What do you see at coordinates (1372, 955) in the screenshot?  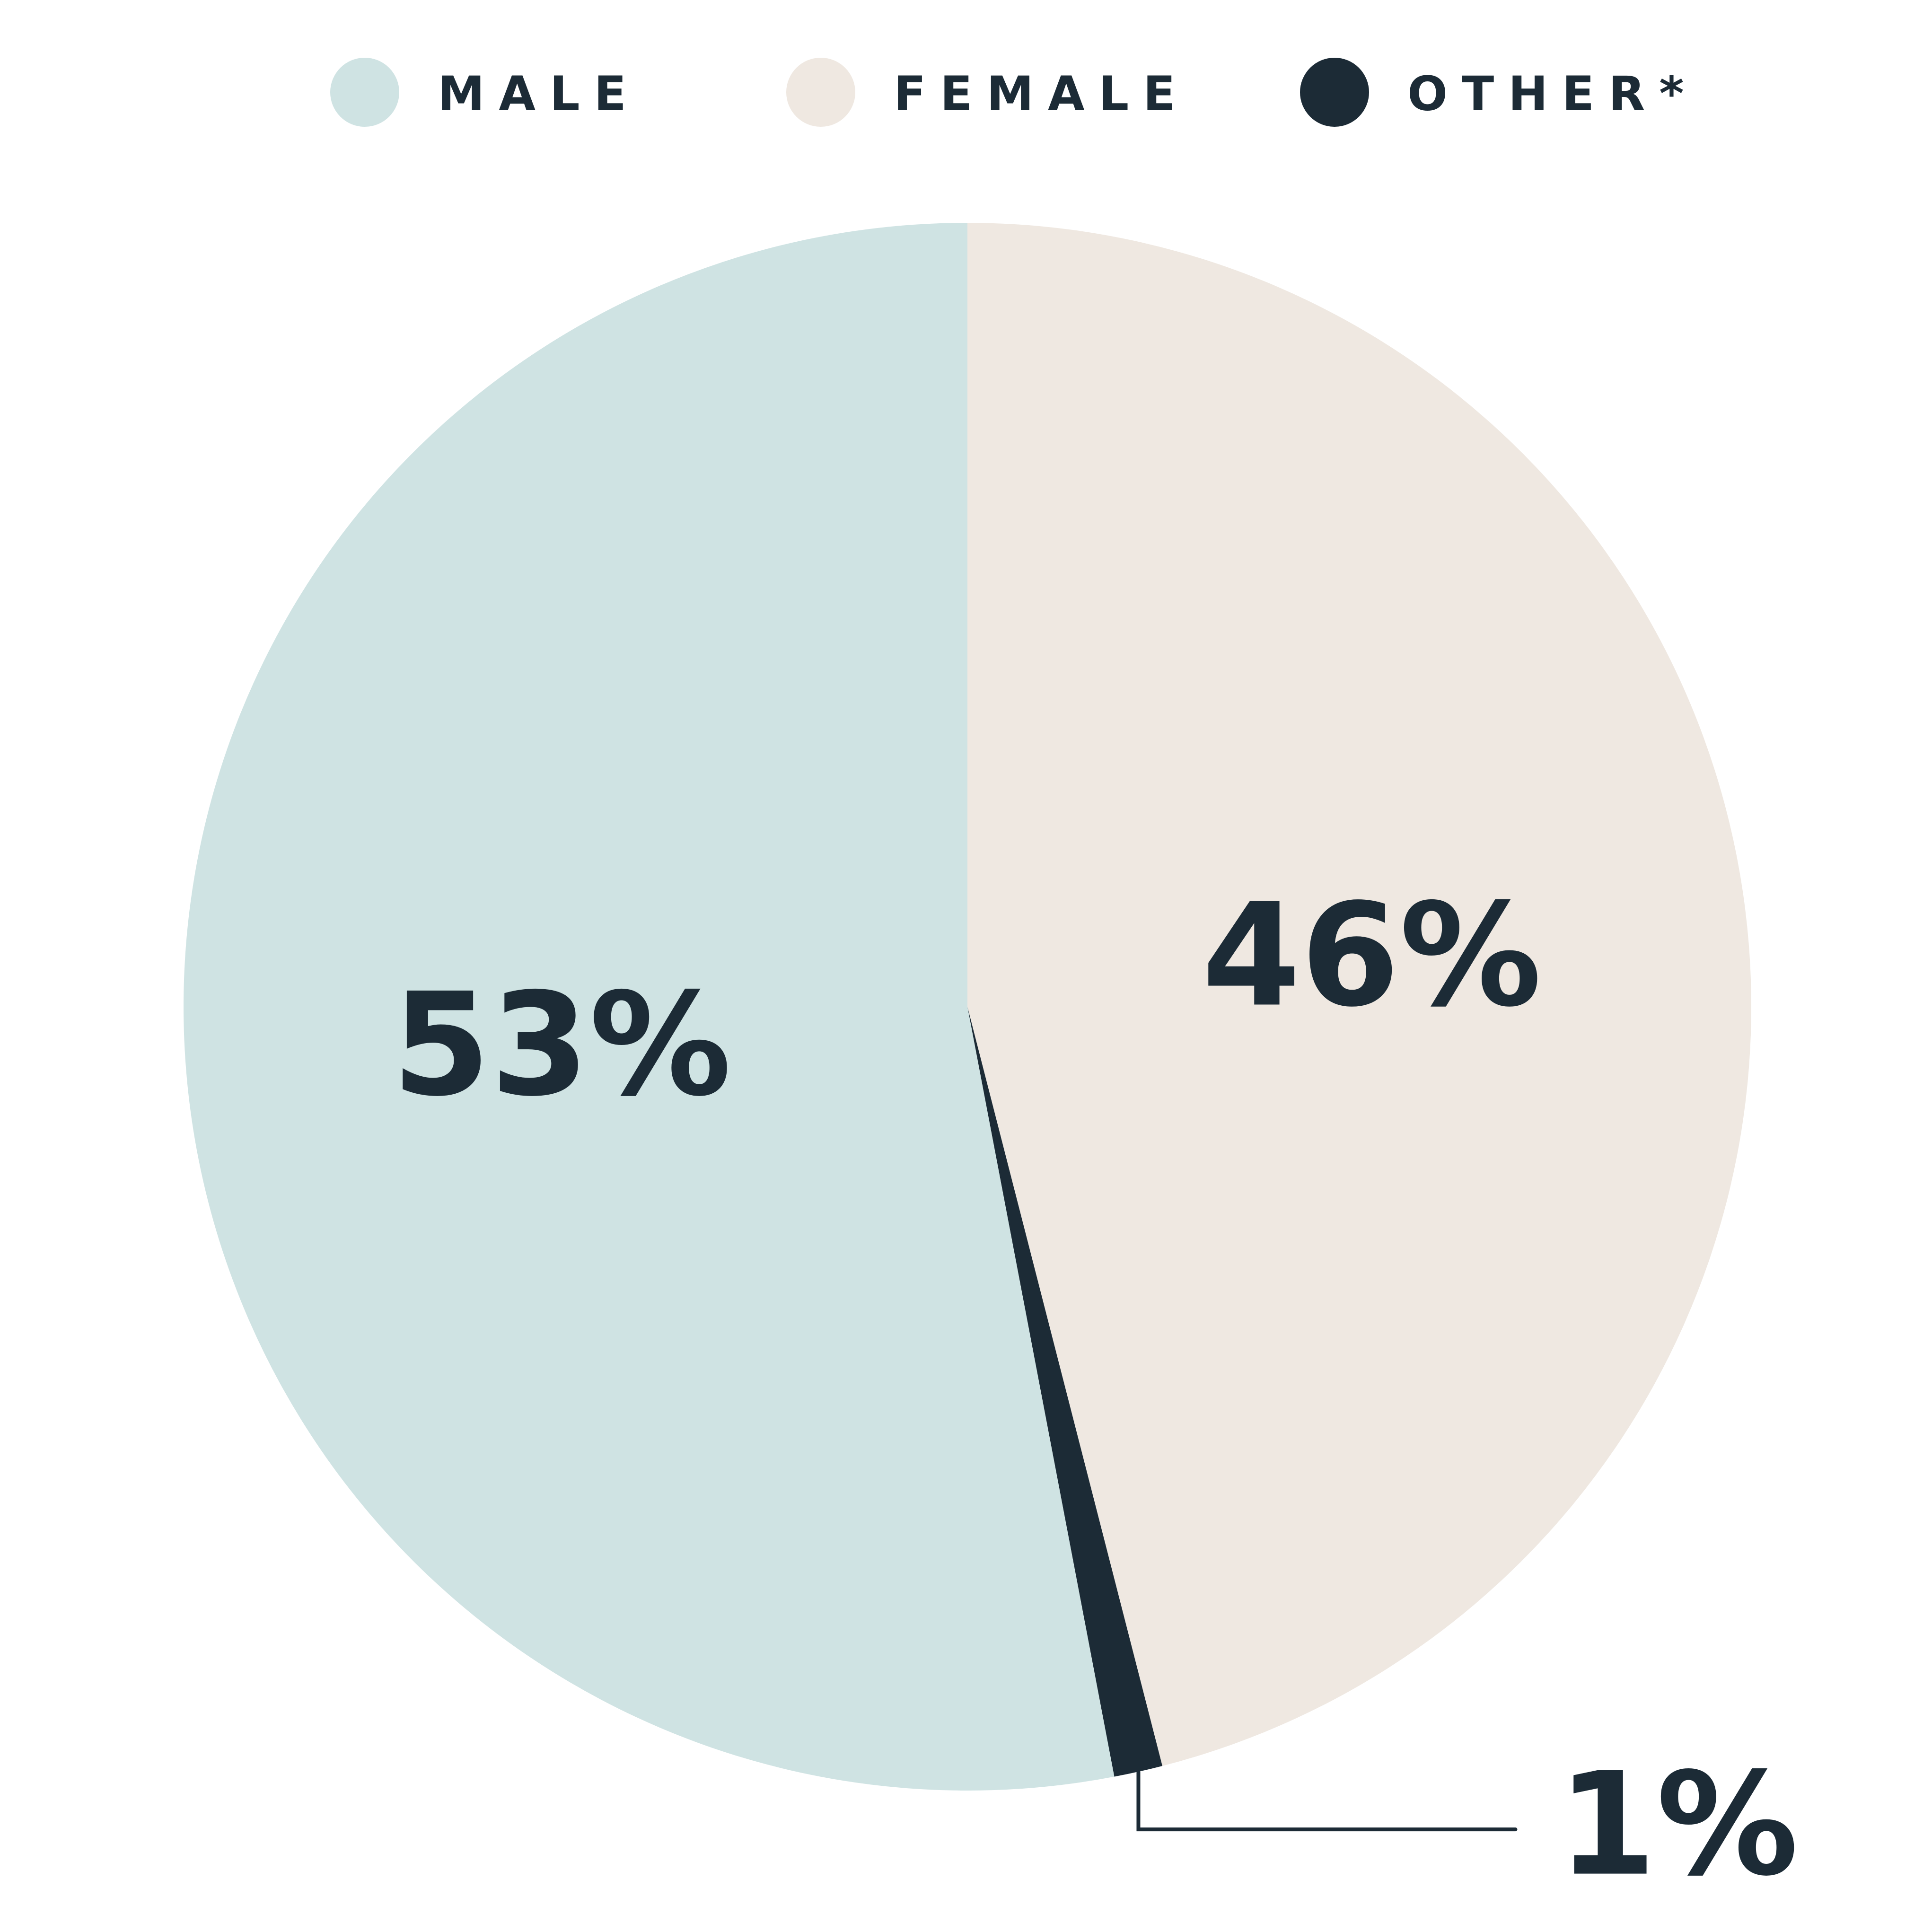 I see `value-label: 46%` at bounding box center [1372, 955].